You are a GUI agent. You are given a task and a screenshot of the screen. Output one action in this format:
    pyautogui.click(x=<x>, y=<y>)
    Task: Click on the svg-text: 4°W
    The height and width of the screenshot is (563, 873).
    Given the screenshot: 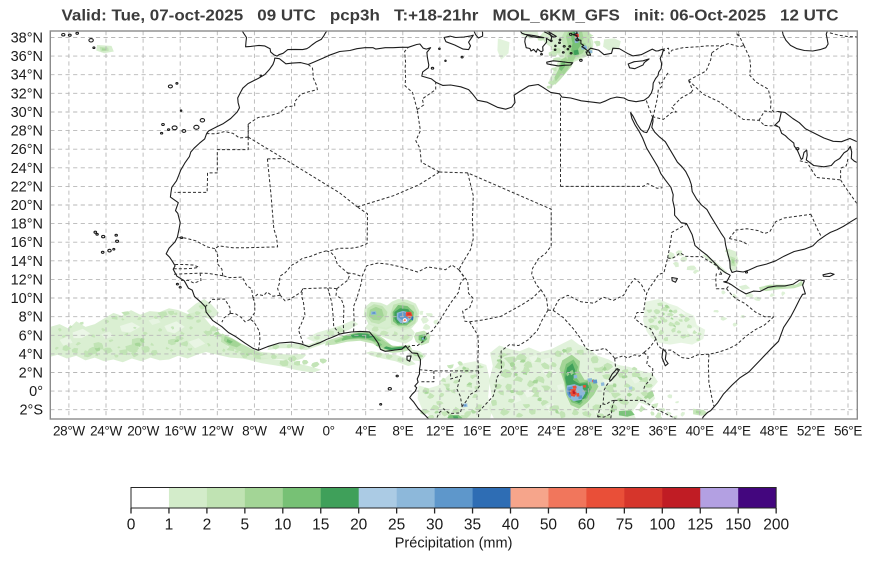 What is the action you would take?
    pyautogui.click(x=291, y=431)
    